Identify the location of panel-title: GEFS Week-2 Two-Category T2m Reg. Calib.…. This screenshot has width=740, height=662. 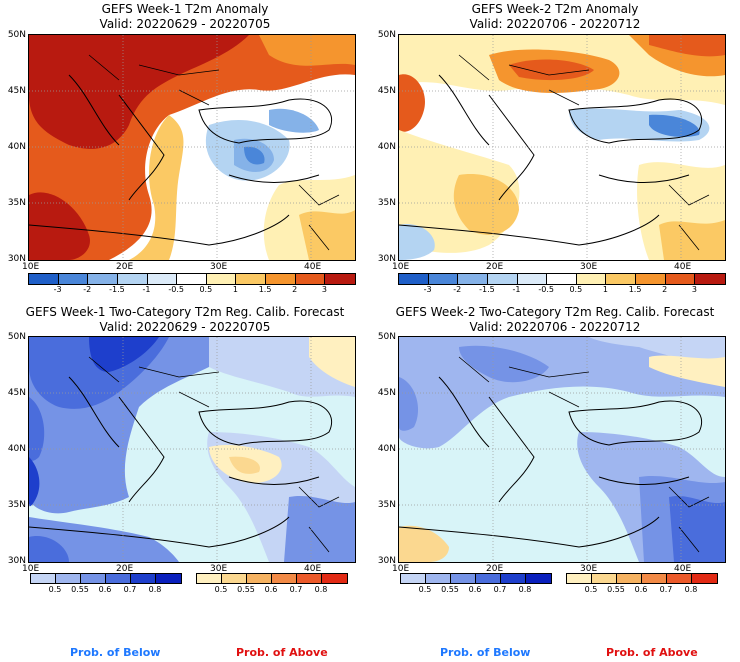
(555, 312).